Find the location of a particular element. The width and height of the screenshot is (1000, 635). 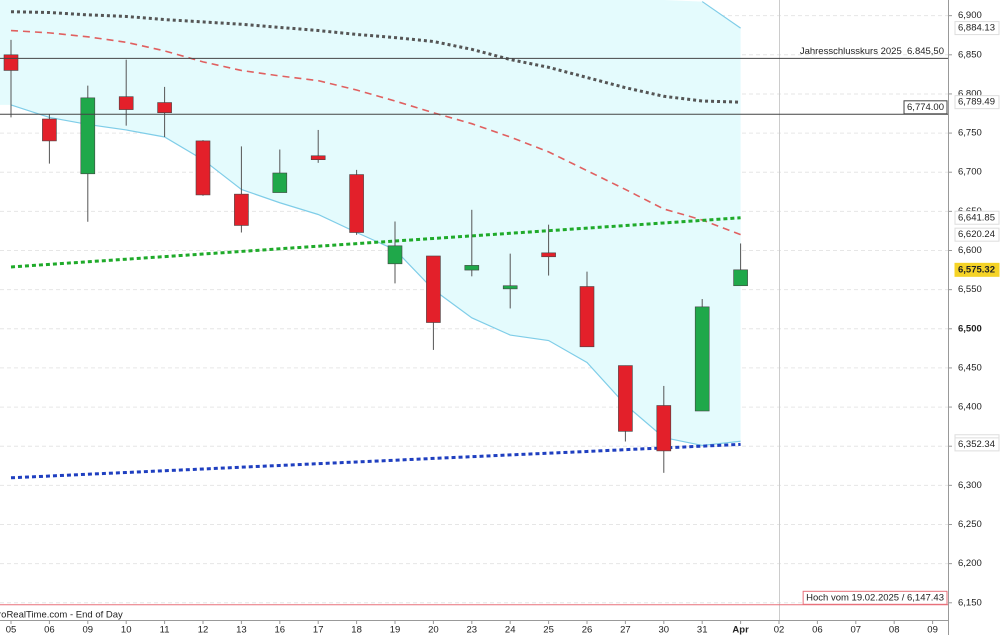

x-tick-label: 05 is located at coordinates (11, 630).